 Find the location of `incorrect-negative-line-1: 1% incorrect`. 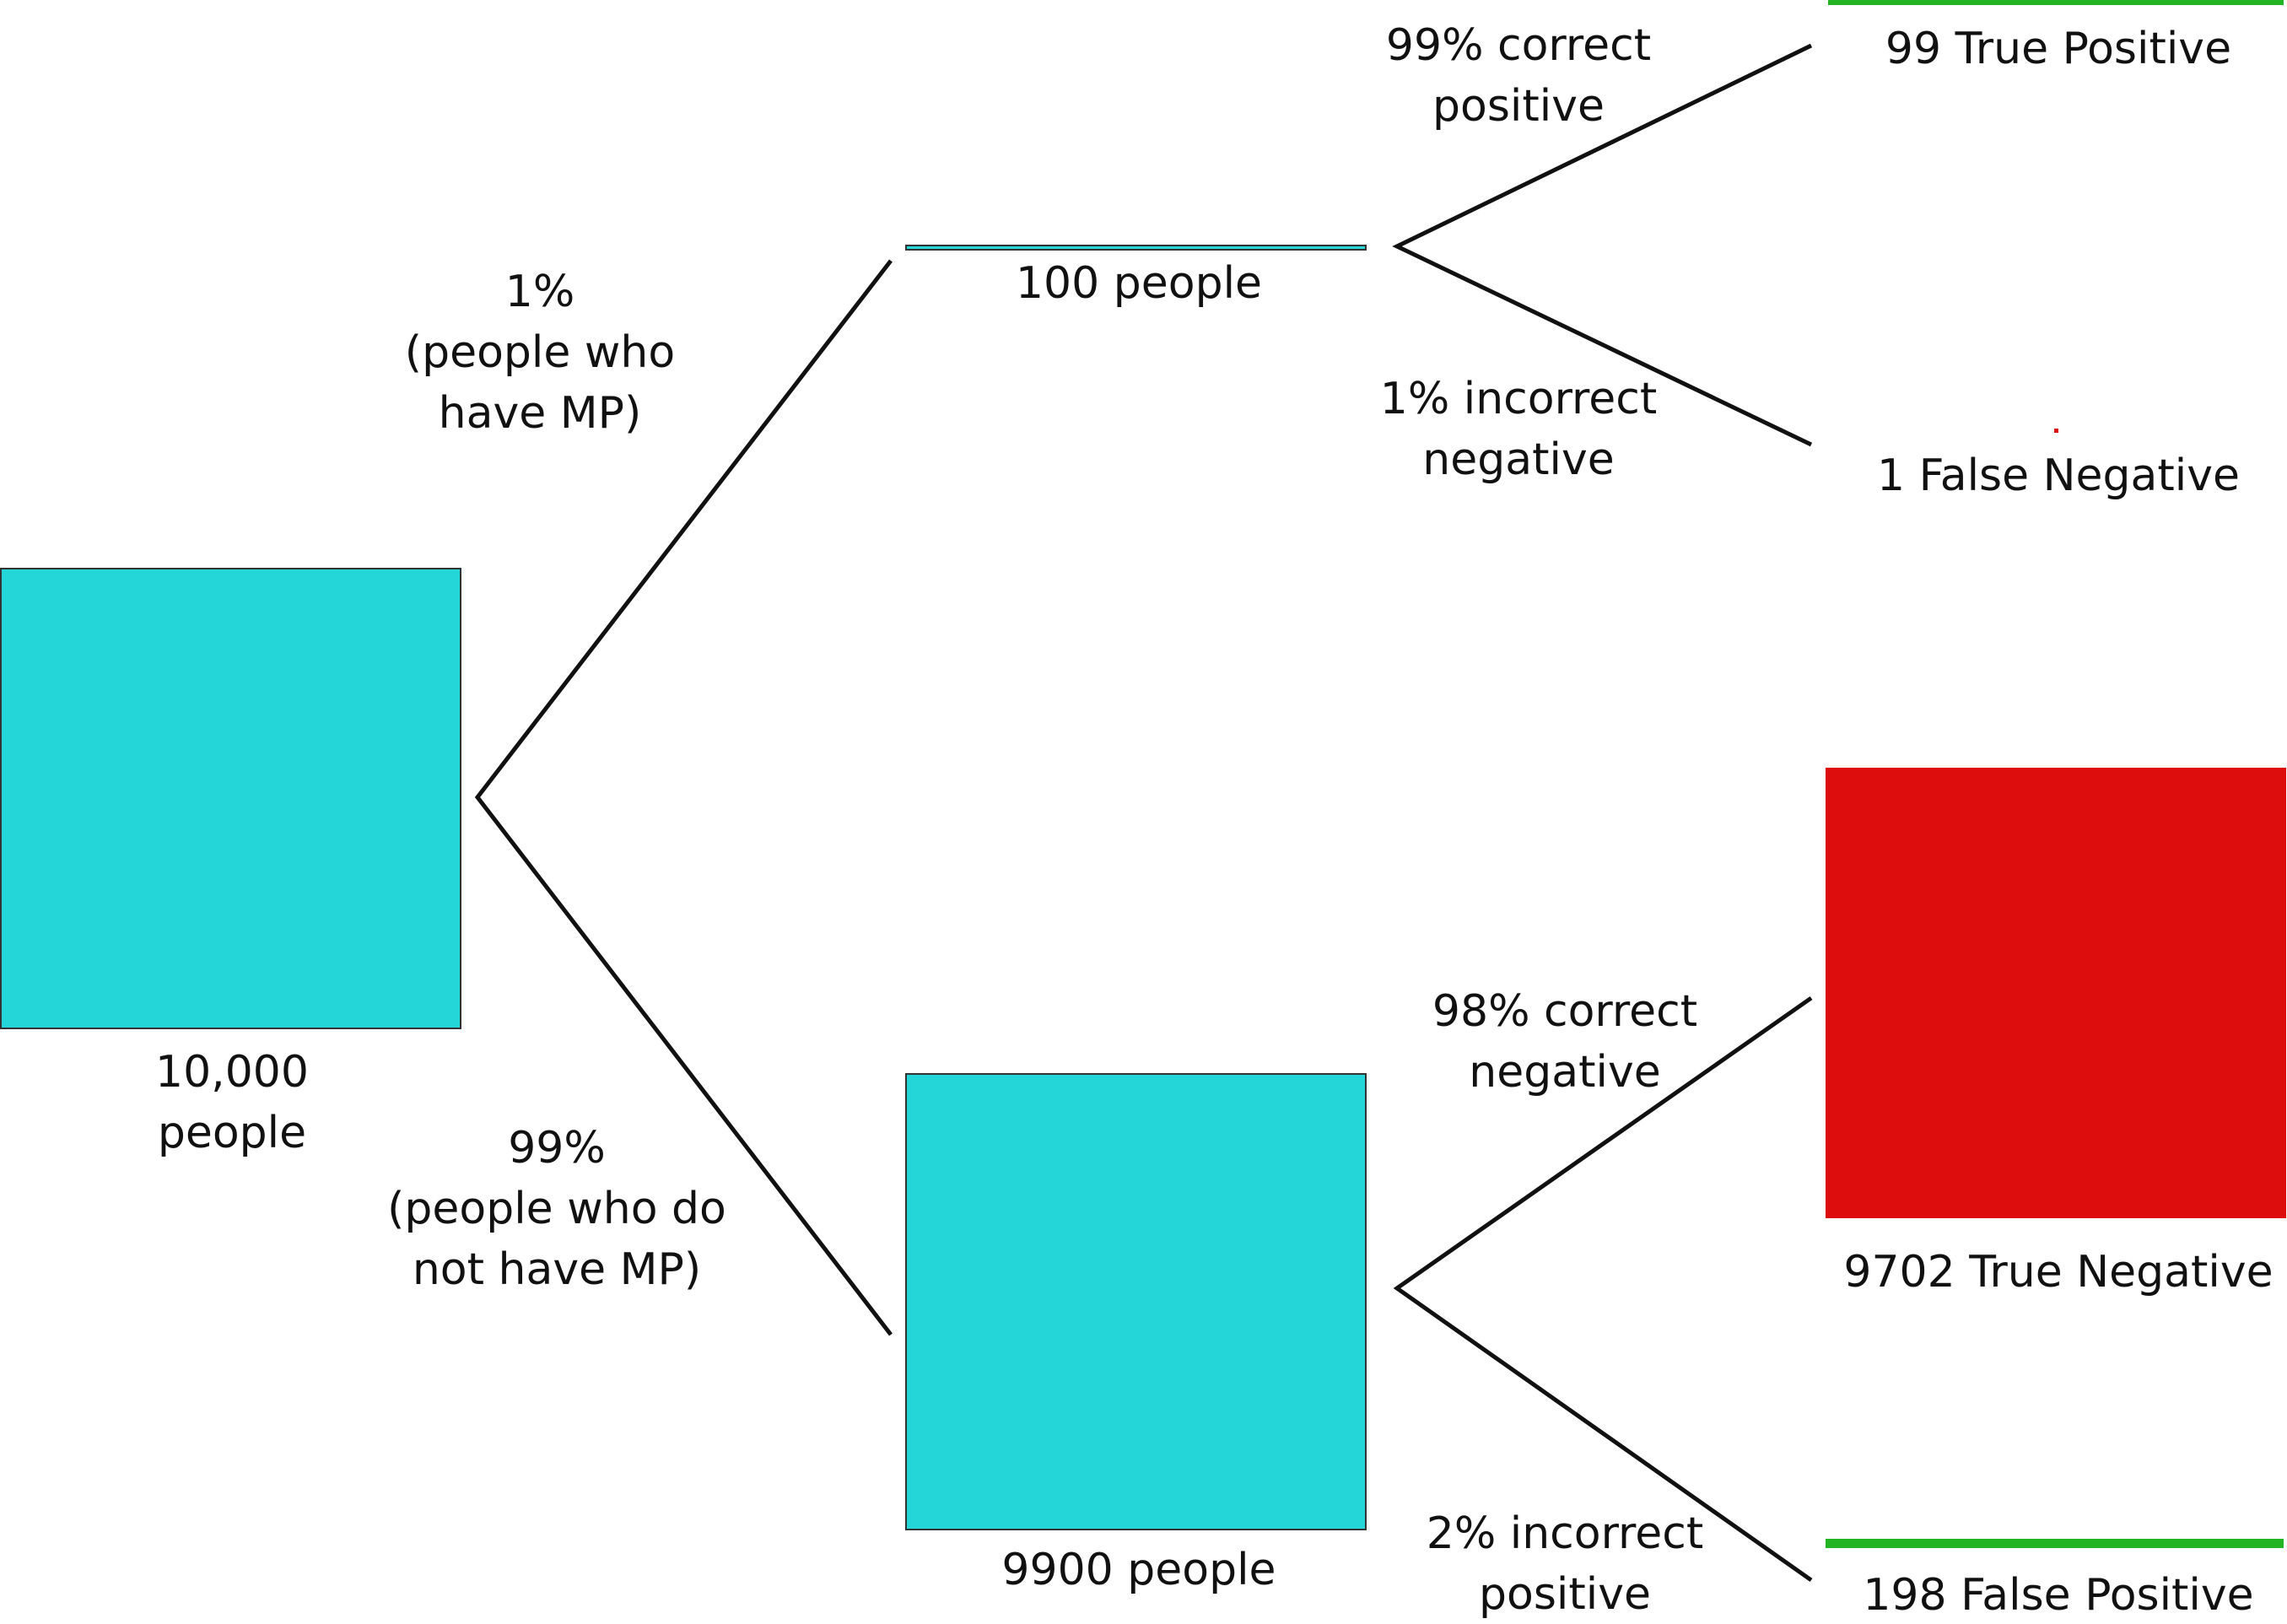

incorrect-negative-line-1: 1% incorrect is located at coordinates (1518, 399).